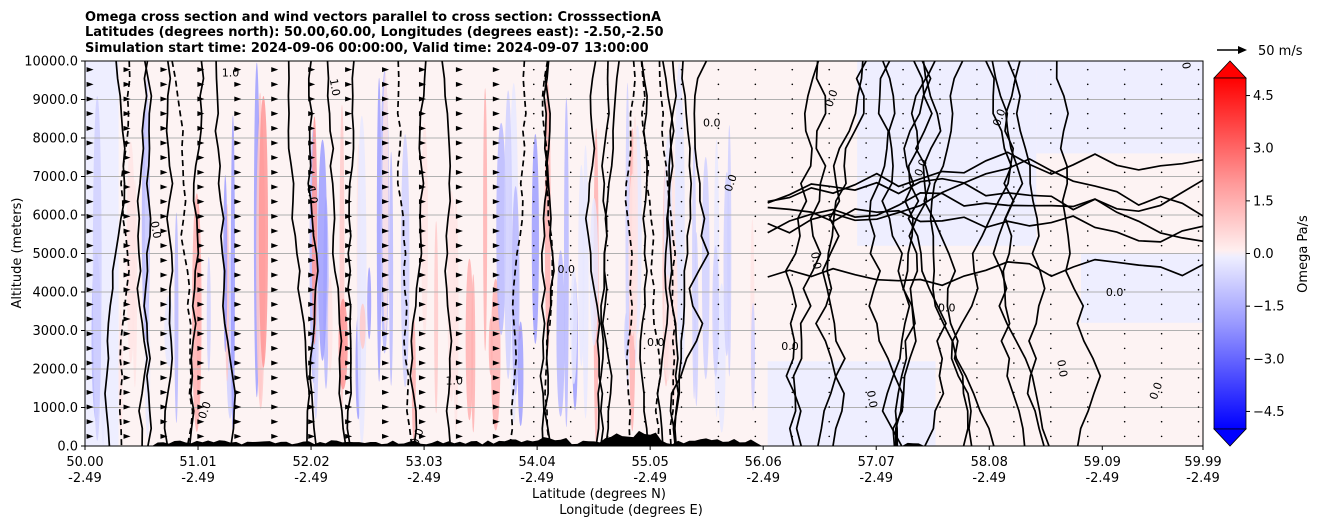 The image size is (1320, 526). I want to click on x-tick-label-lon: -2.49, so click(1203, 478).